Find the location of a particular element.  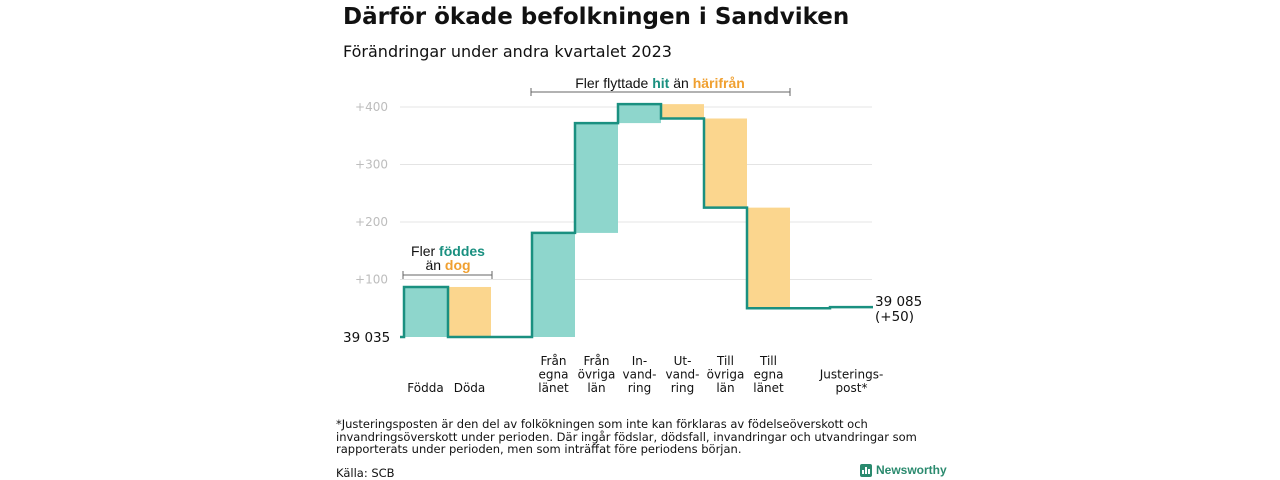

chart-subtitle: Förändringar under andra kvartalet 2023 is located at coordinates (507, 51).